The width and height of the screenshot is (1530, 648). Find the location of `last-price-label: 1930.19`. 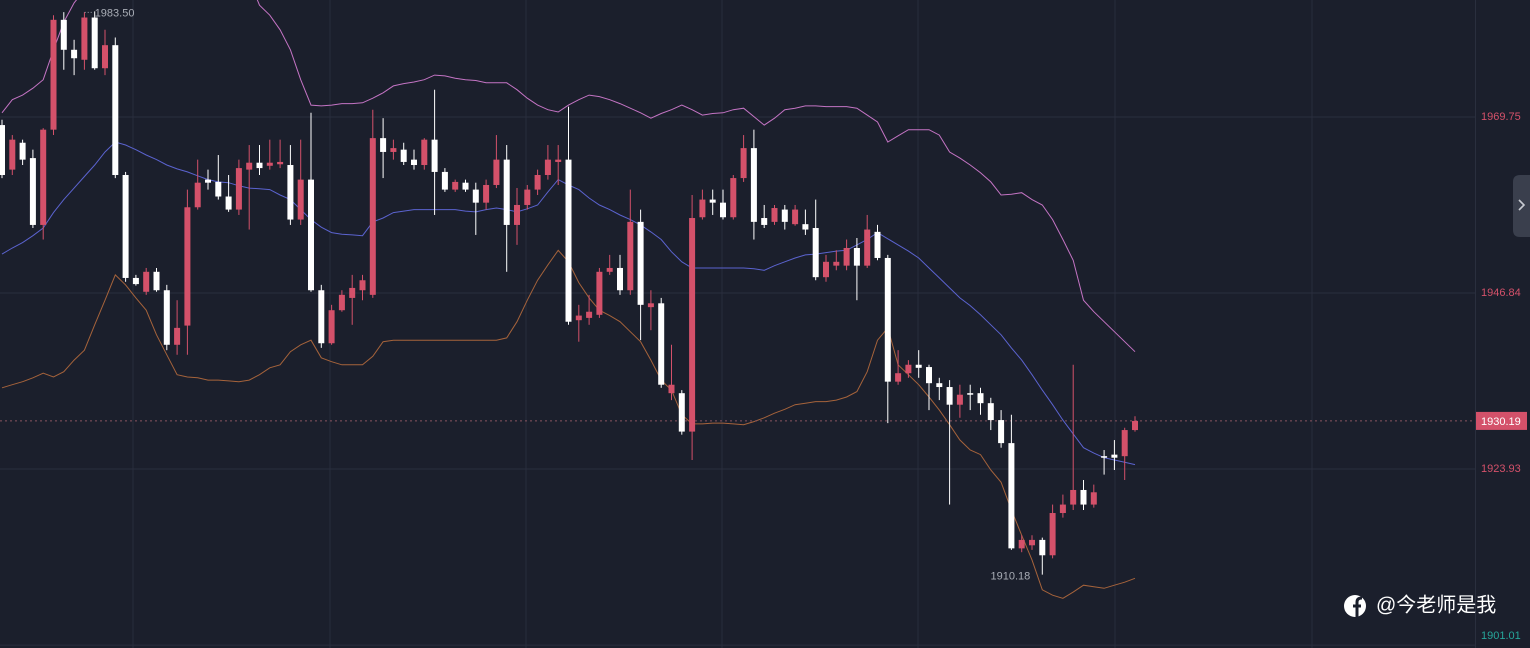

last-price-label: 1930.19 is located at coordinates (1501, 422).